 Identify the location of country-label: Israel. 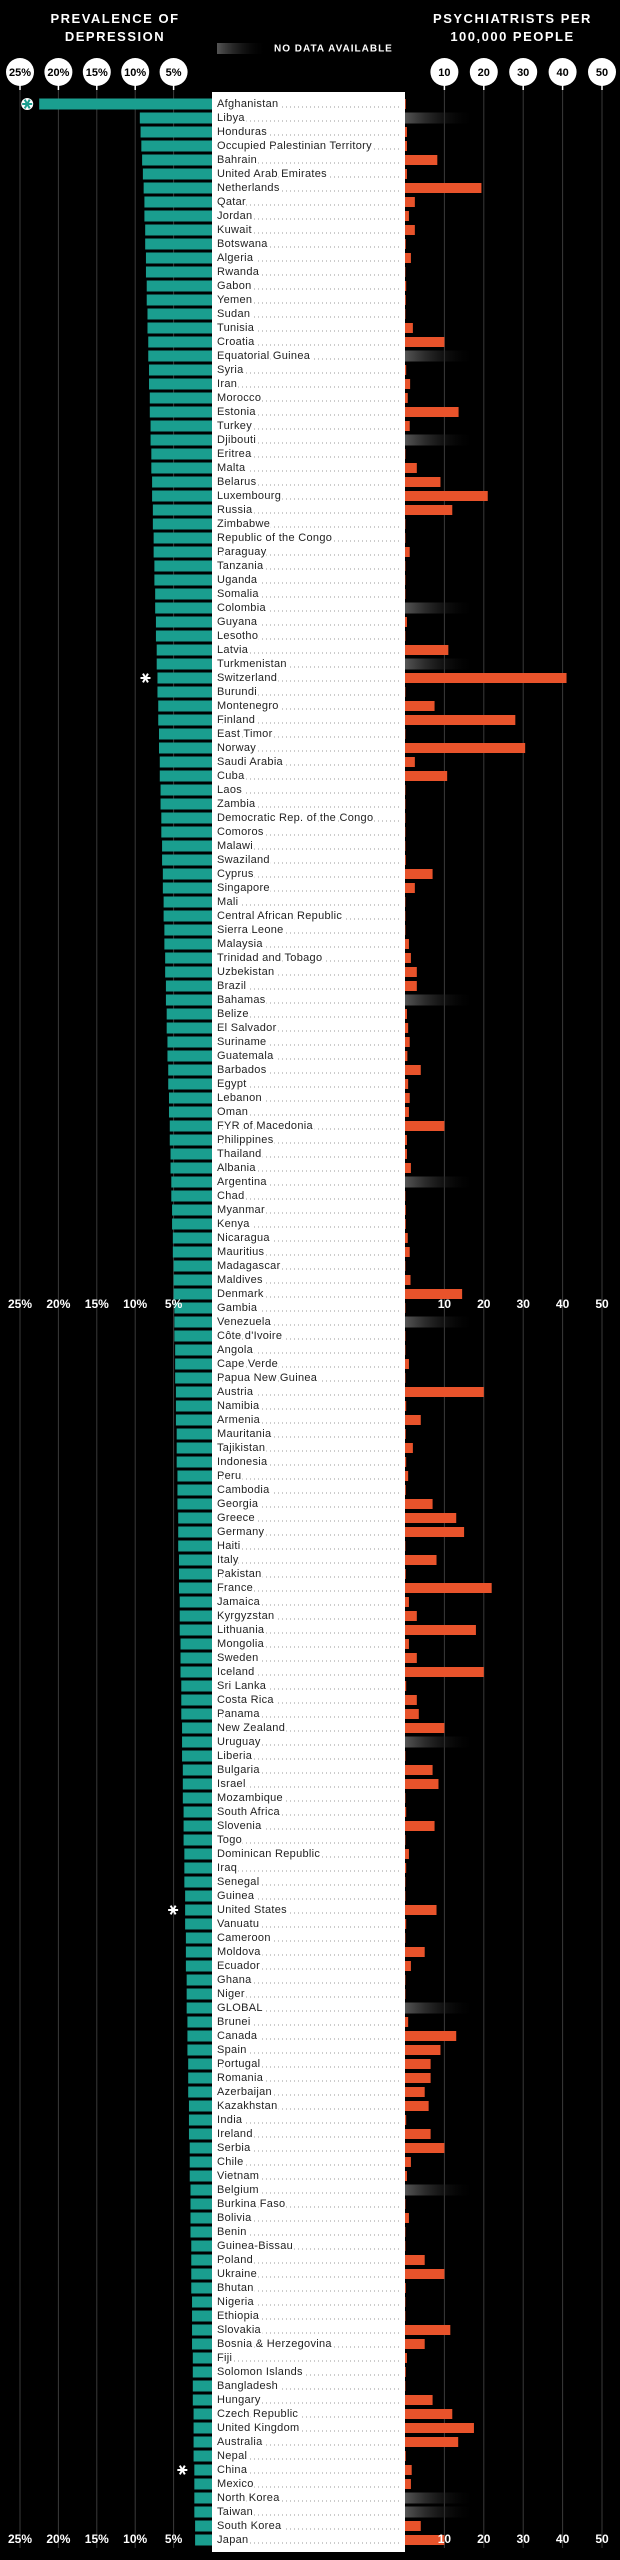
(231, 1784).